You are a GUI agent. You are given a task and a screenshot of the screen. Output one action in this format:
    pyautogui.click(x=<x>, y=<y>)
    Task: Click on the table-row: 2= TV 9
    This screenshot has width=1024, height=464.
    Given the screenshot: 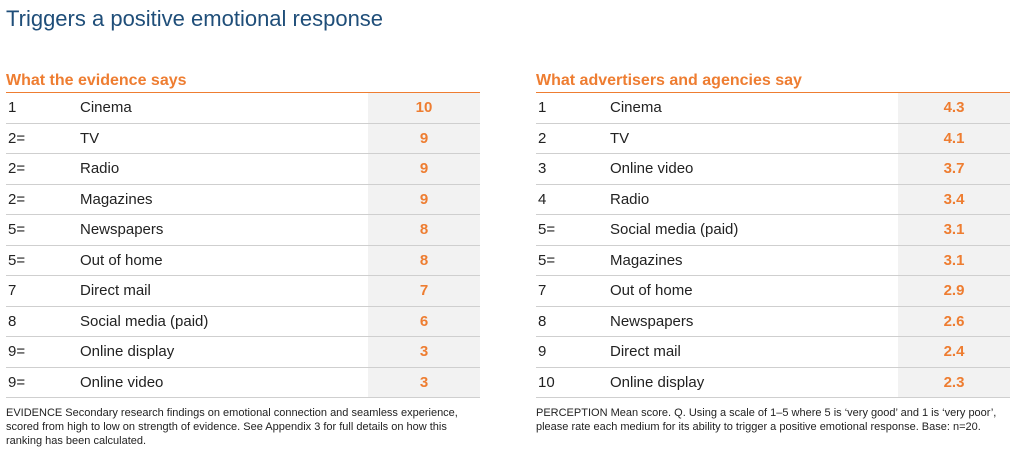 What is the action you would take?
    pyautogui.click(x=243, y=138)
    